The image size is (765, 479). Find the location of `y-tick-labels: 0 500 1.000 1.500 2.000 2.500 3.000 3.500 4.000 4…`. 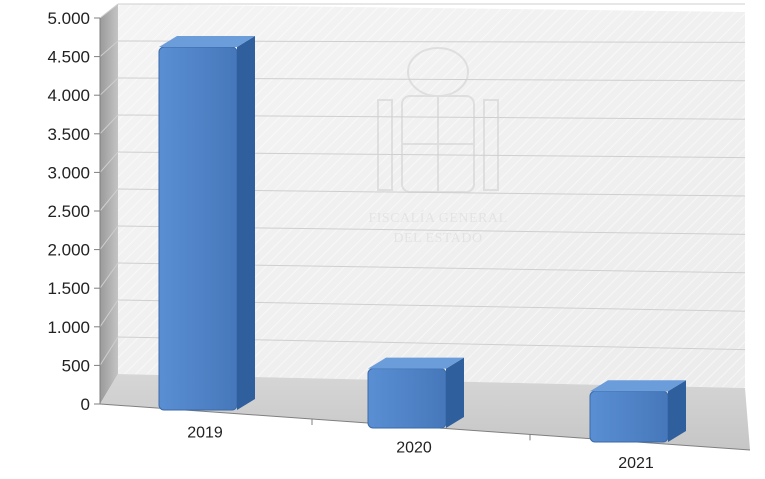

y-tick-labels: 0 500 1.000 1.500 2.000 2.500 3.000 3.500 4.000 4… is located at coordinates (73, 211).